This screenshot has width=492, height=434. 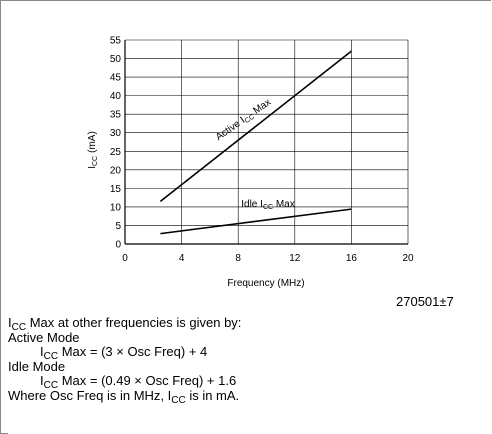 What do you see at coordinates (256, 221) in the screenshot?
I see `idle-icc-max-line` at bounding box center [256, 221].